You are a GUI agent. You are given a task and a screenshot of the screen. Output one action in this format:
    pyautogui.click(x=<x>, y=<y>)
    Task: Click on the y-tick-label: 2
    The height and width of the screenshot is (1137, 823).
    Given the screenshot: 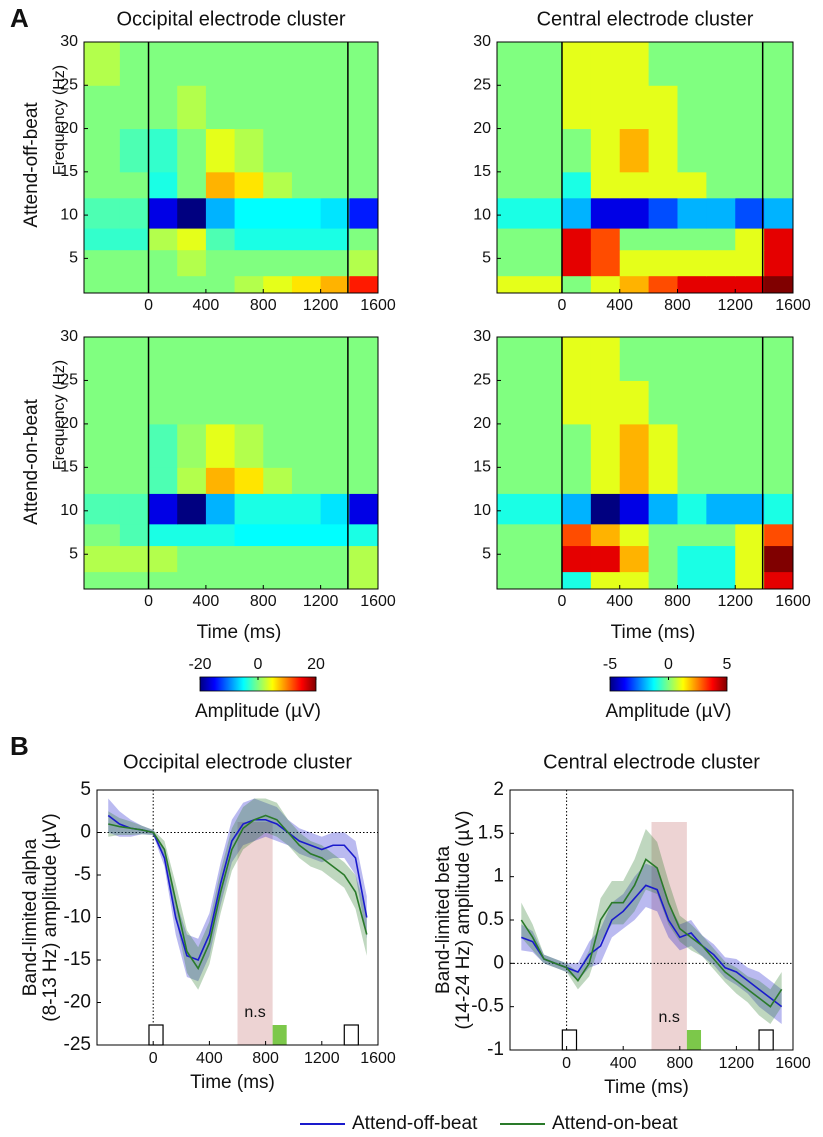 What is the action you would take?
    pyautogui.click(x=498, y=789)
    